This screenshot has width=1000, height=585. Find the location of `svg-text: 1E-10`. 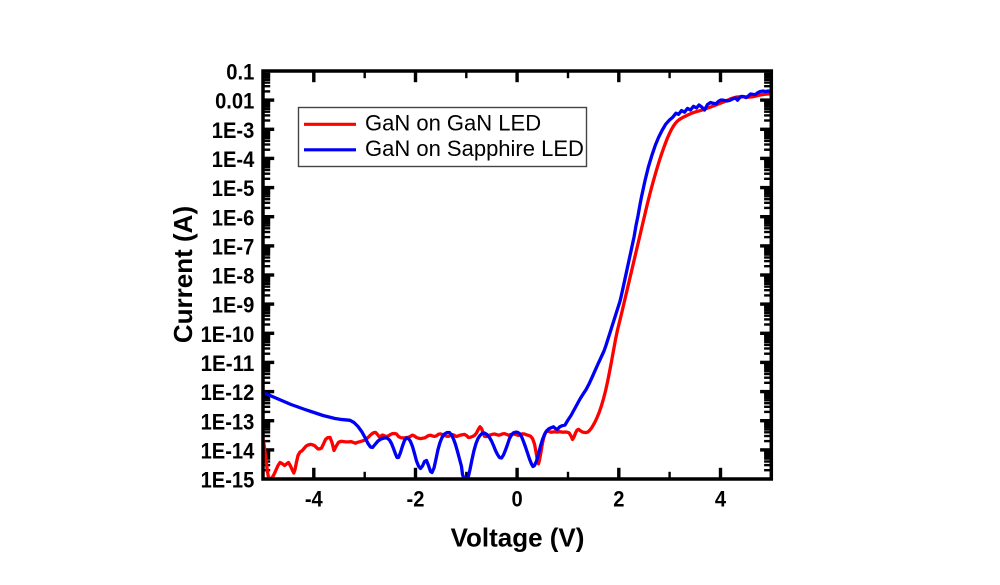

svg-text: 1E-10 is located at coordinates (228, 334).